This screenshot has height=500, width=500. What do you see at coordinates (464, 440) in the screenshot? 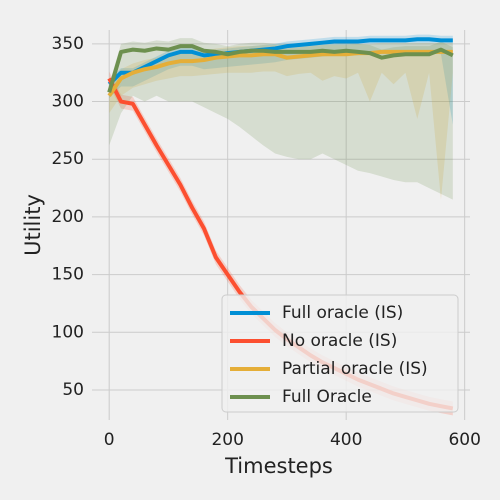
I see `x-tick-label: 600` at bounding box center [464, 440].